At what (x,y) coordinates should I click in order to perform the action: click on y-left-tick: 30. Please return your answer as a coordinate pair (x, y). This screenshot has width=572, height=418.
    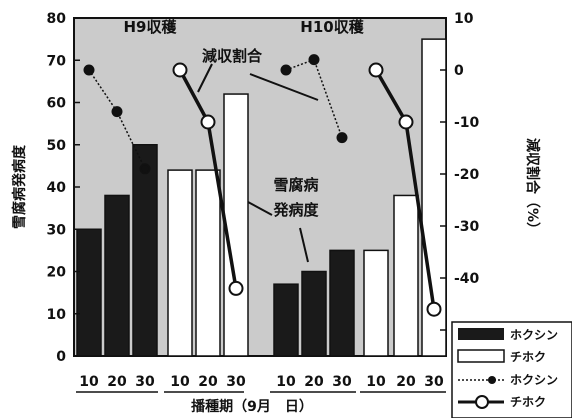
    Looking at the image, I should click on (57, 230).